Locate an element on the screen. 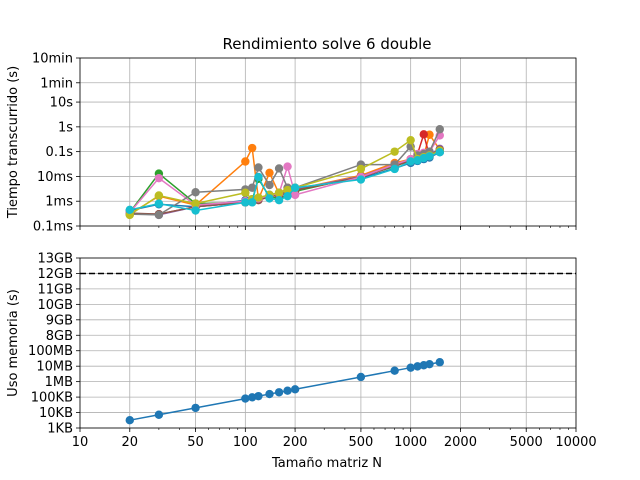  memory-y-tick-label: 10MB is located at coordinates (54, 367).